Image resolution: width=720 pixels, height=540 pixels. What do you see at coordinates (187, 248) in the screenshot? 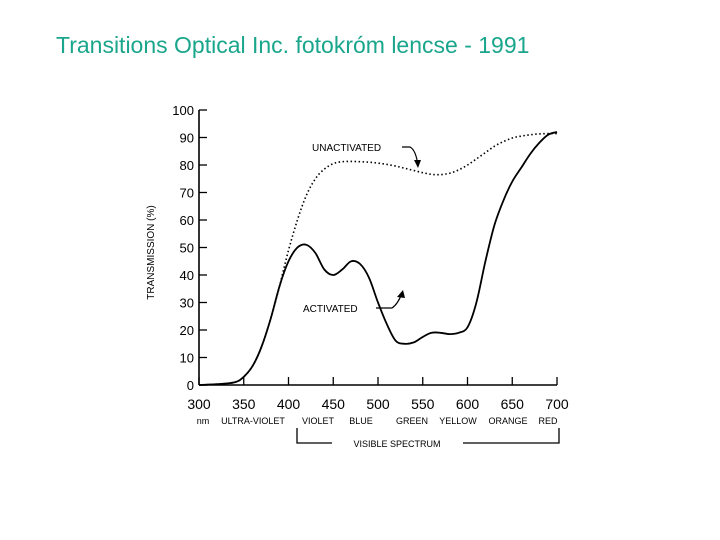
I see `y-tick-label: 50` at bounding box center [187, 248].